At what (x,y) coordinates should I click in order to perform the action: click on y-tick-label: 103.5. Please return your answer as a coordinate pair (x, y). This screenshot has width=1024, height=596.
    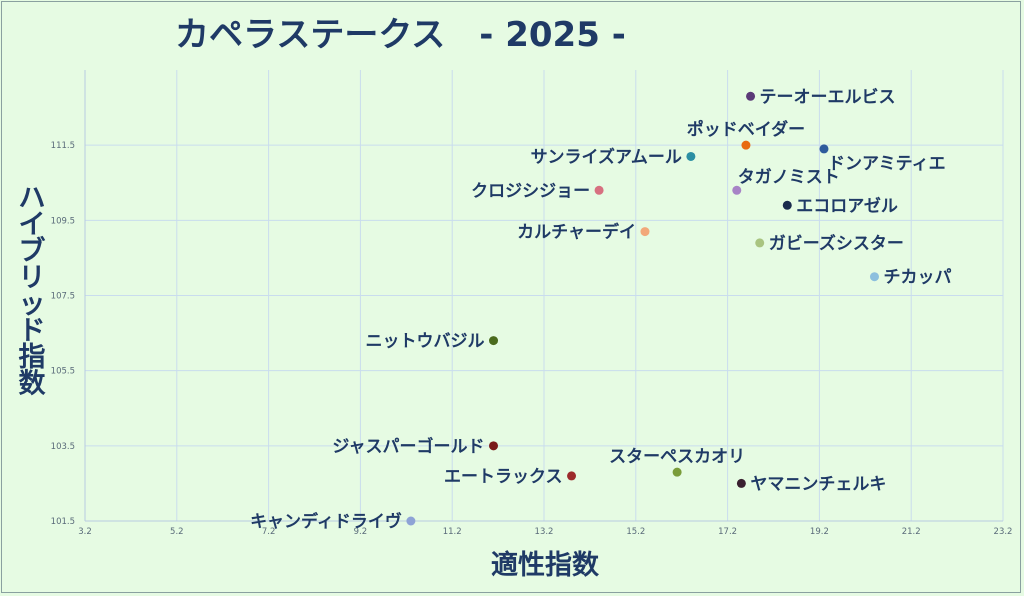
    Looking at the image, I should click on (63, 447).